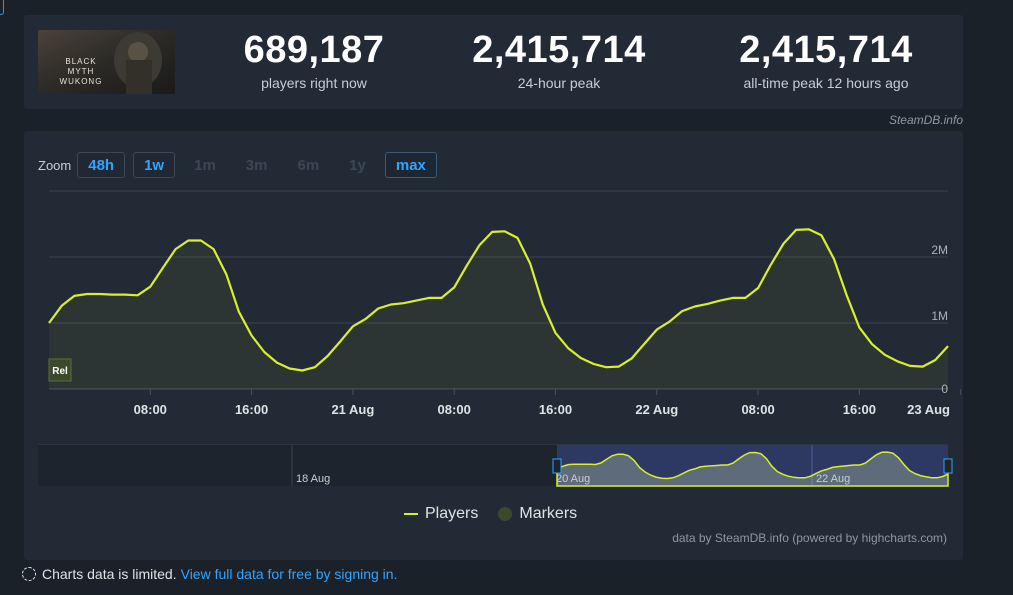 This screenshot has height=595, width=1013. I want to click on 24h-peak-value: 2,415,714, so click(559, 50).